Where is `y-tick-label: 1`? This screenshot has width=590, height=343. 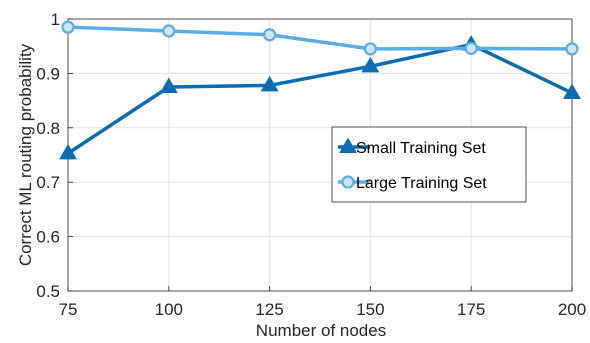
y-tick-label: 1 is located at coordinates (55, 19).